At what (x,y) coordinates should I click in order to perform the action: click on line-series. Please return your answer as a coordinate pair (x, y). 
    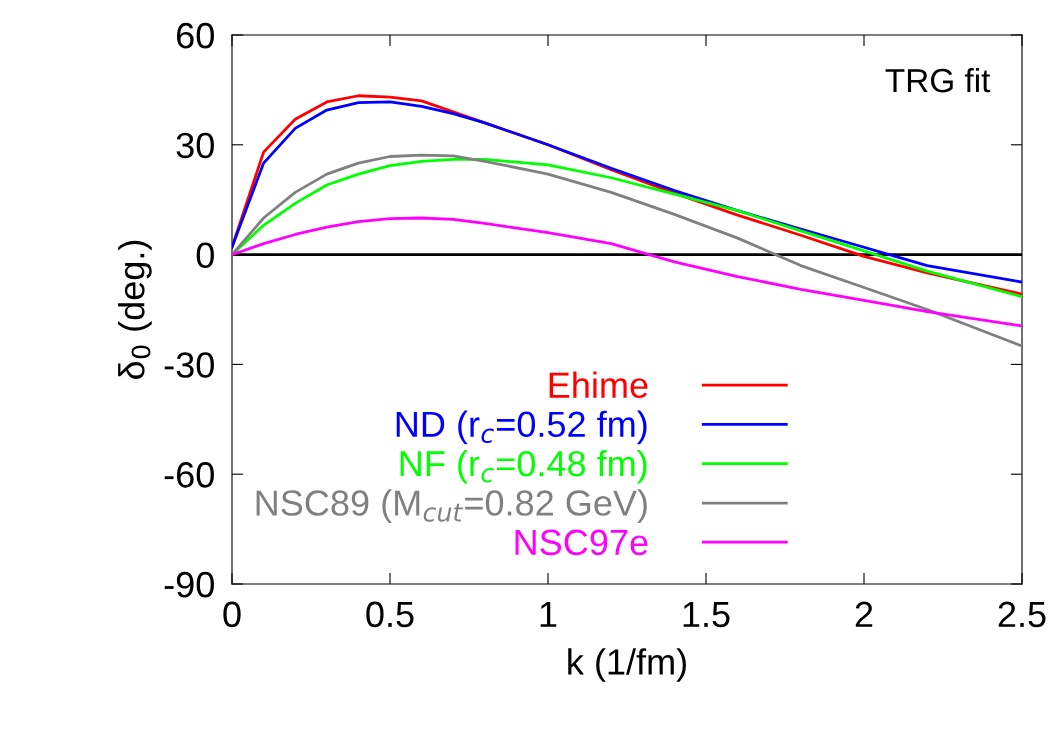
    Looking at the image, I should click on (627, 272).